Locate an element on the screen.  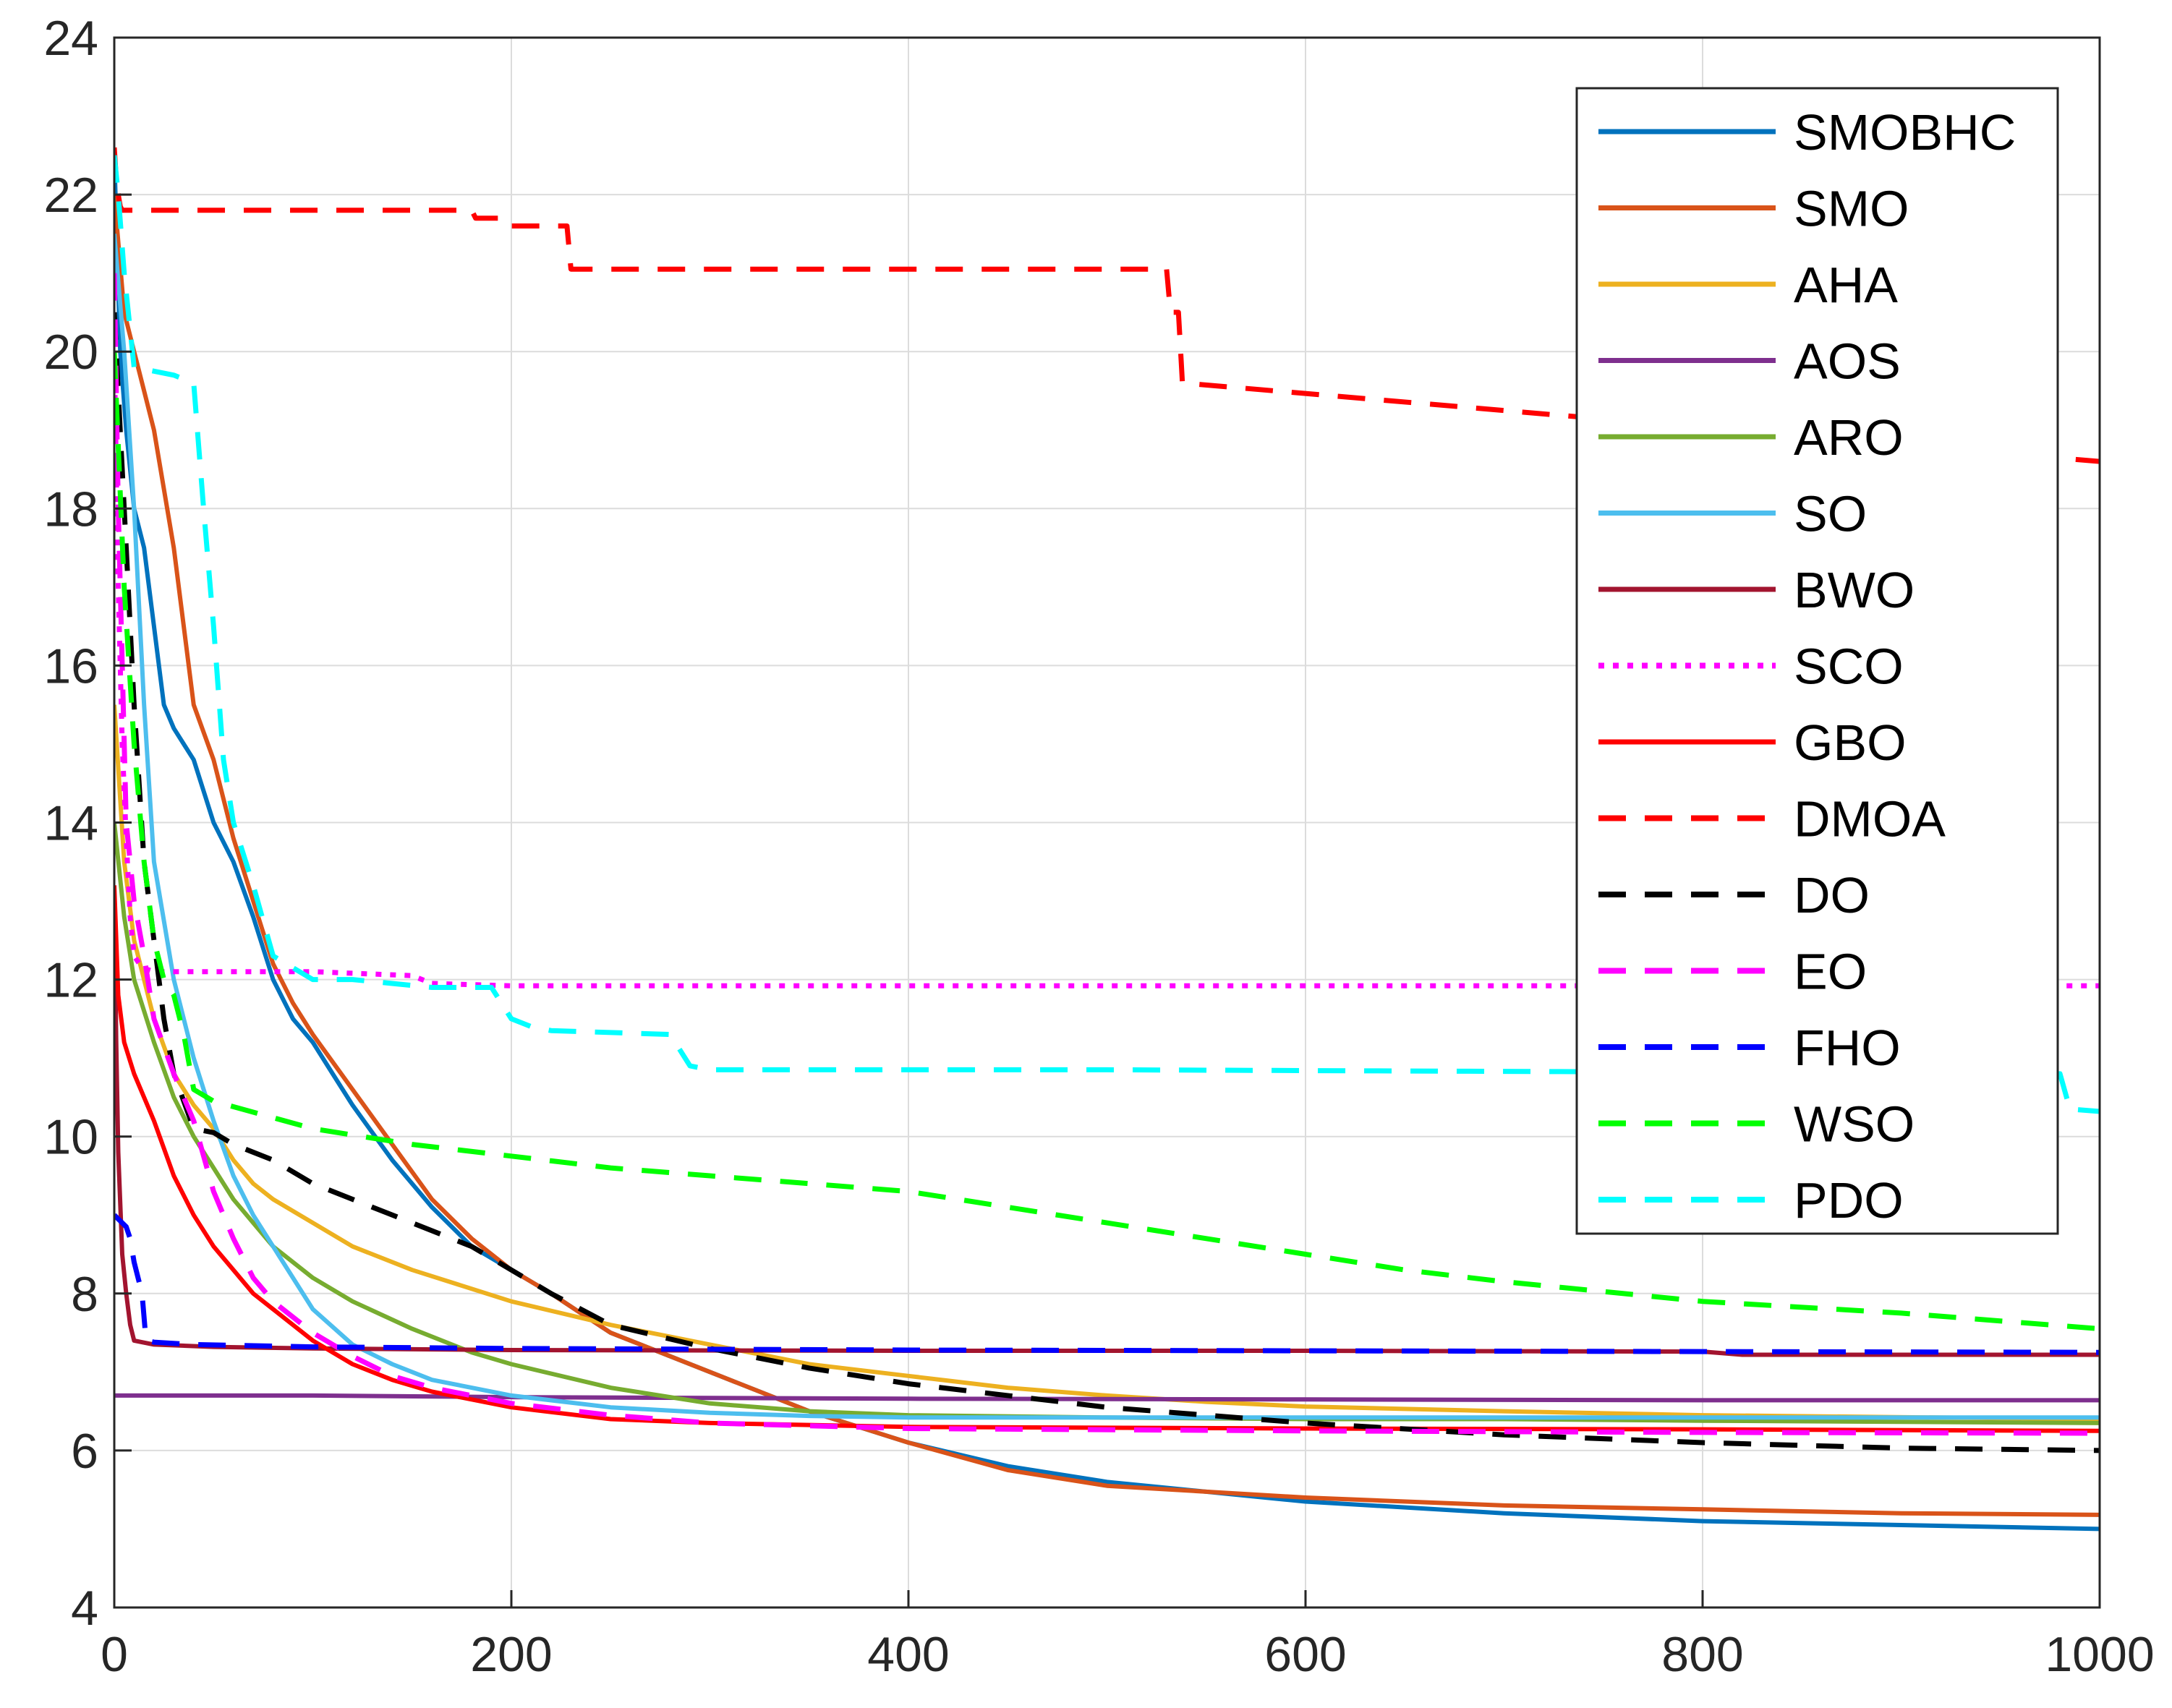
legend-label-smobhc: SMOBHC is located at coordinates (1905, 133).